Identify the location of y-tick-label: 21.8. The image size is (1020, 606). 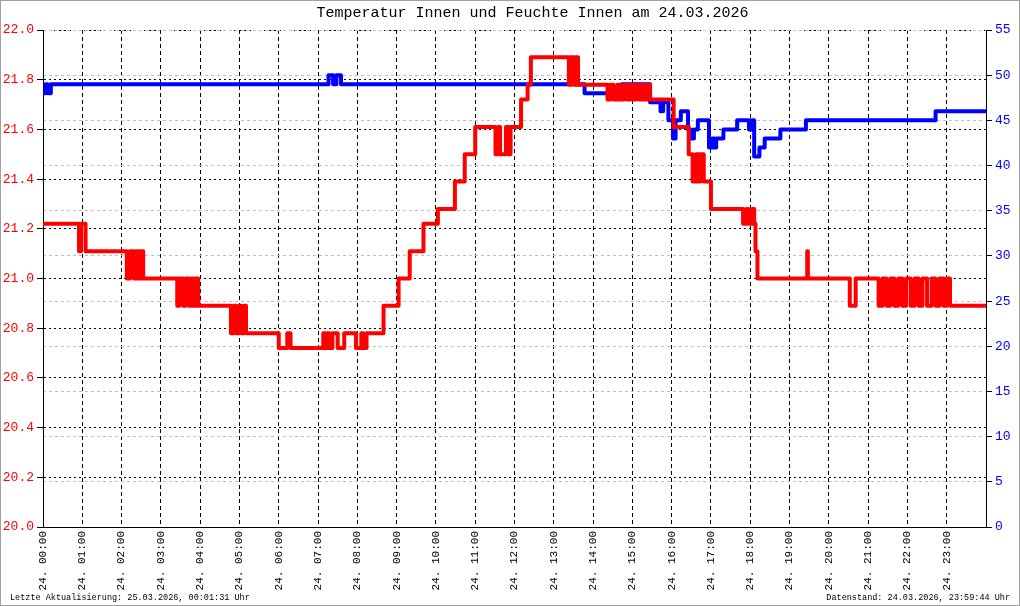
(18, 80).